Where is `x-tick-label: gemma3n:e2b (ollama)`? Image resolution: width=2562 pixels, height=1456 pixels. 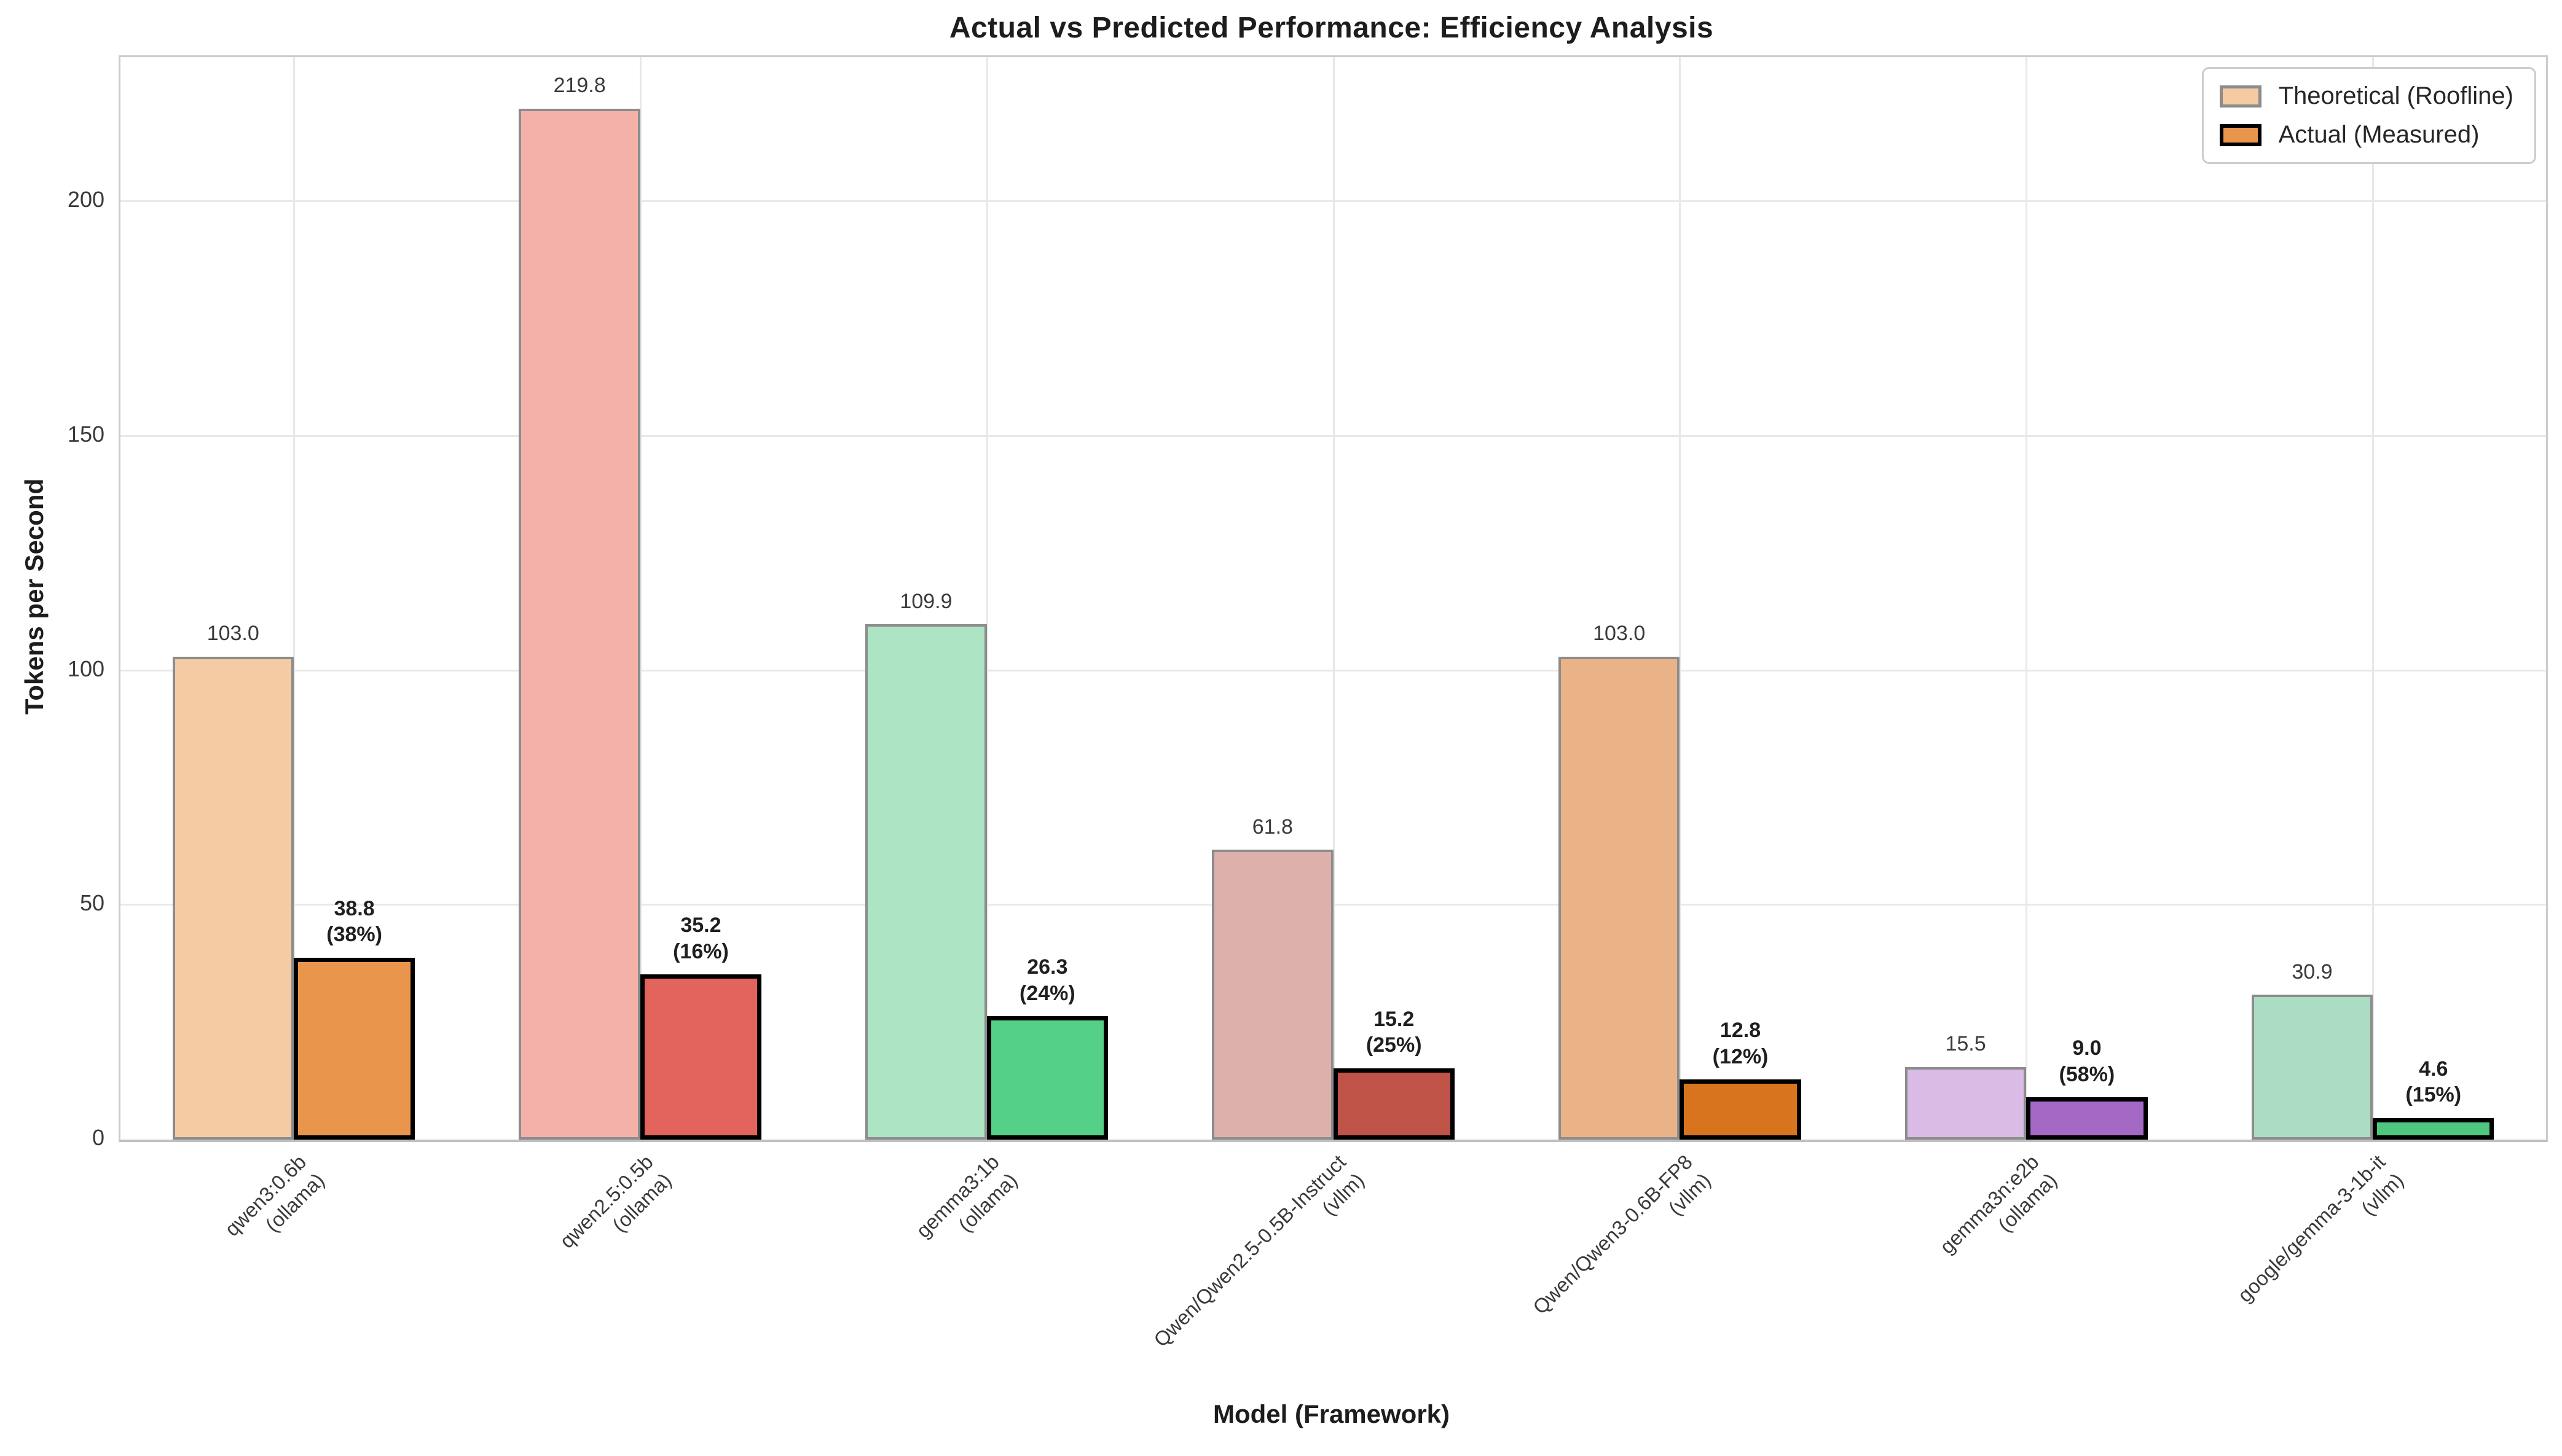
x-tick-label: gemma3n:e2b (ollama) is located at coordinates (1998, 1204).